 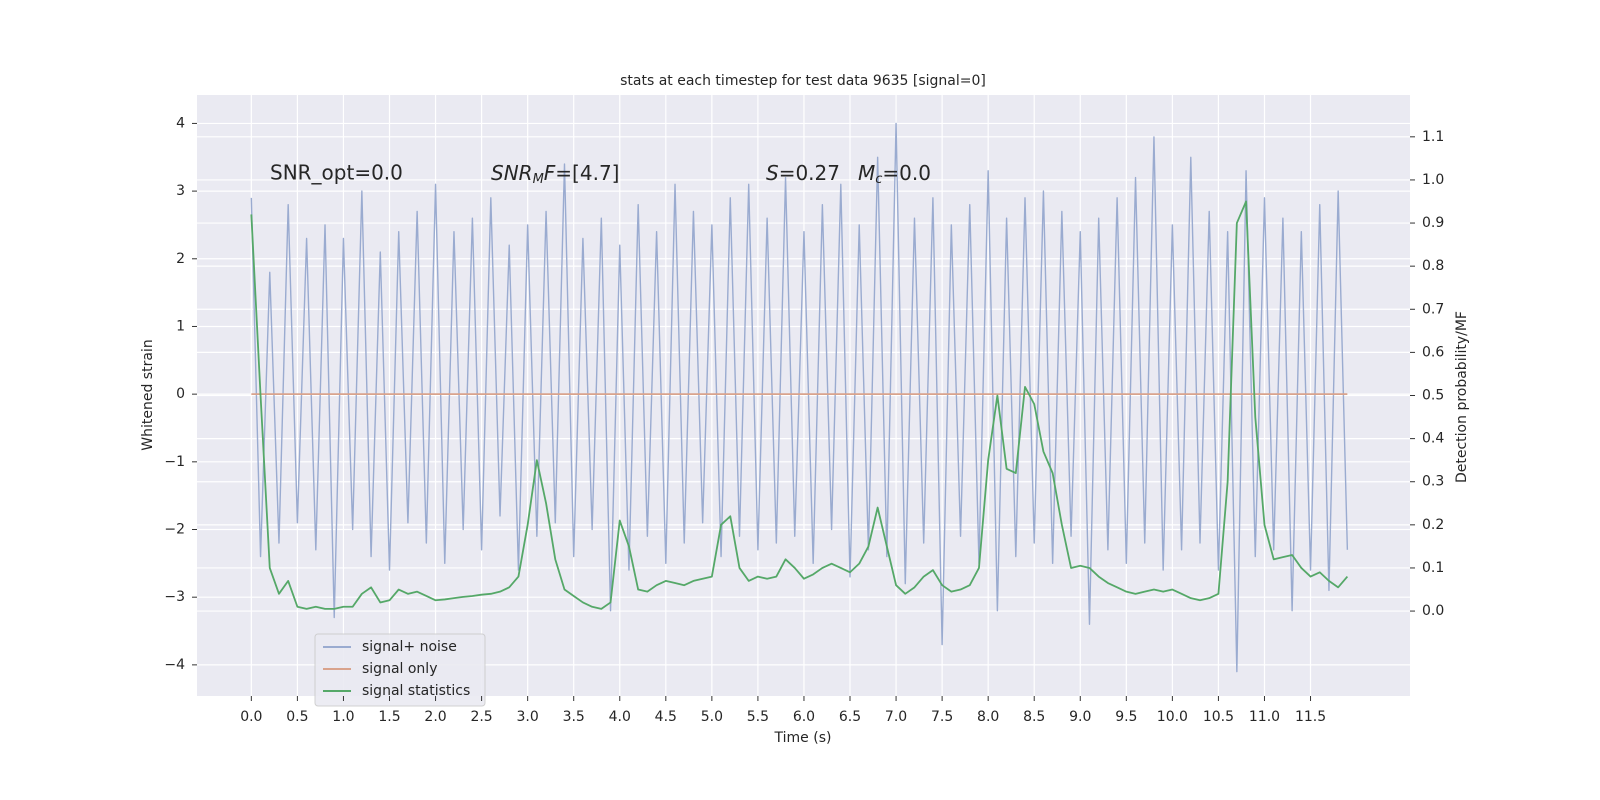 What do you see at coordinates (809, 173) in the screenshot?
I see `annotation-part: =0.27` at bounding box center [809, 173].